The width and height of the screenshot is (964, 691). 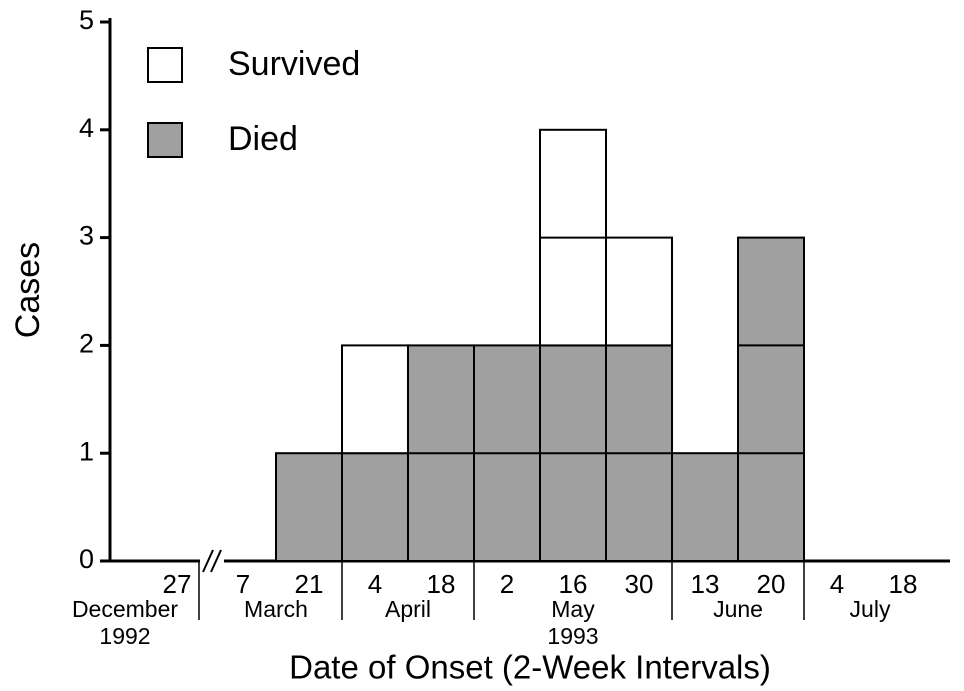 I want to click on x-tick-label: 7, so click(x=243, y=584).